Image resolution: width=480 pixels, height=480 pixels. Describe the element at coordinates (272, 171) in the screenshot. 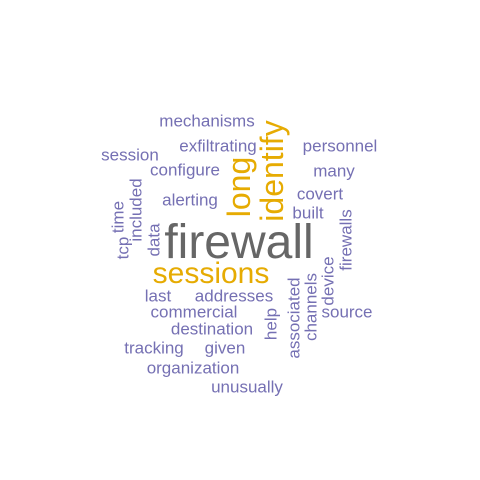

I see `word-identify: identify` at that location.